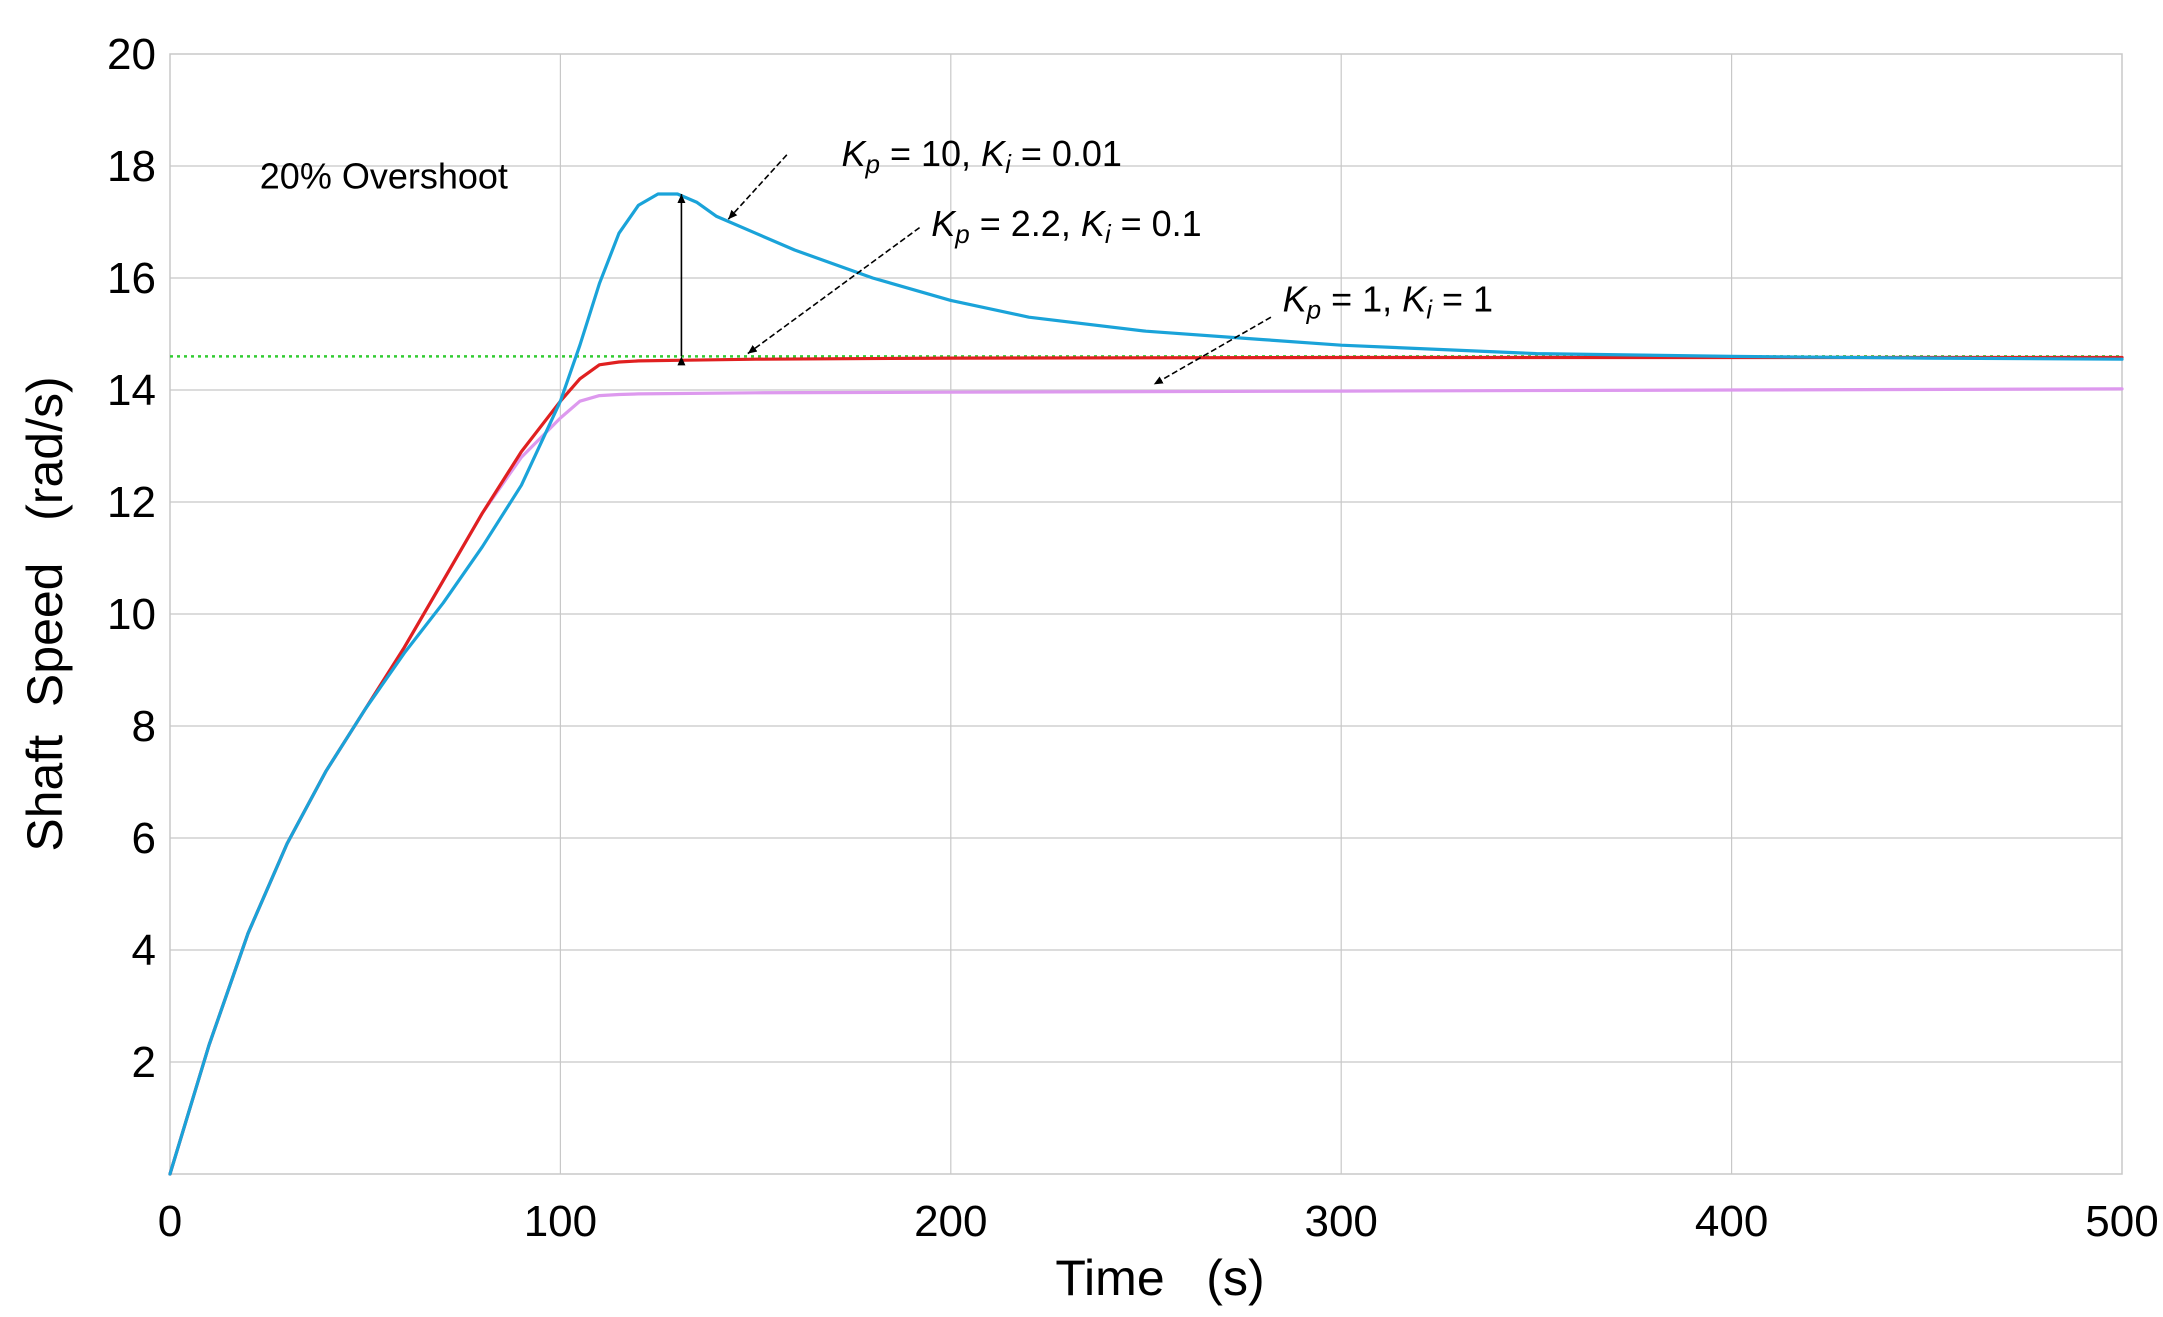 Image resolution: width=2163 pixels, height=1317 pixels. Describe the element at coordinates (144, 726) in the screenshot. I see `y-tick-label: 8` at that location.